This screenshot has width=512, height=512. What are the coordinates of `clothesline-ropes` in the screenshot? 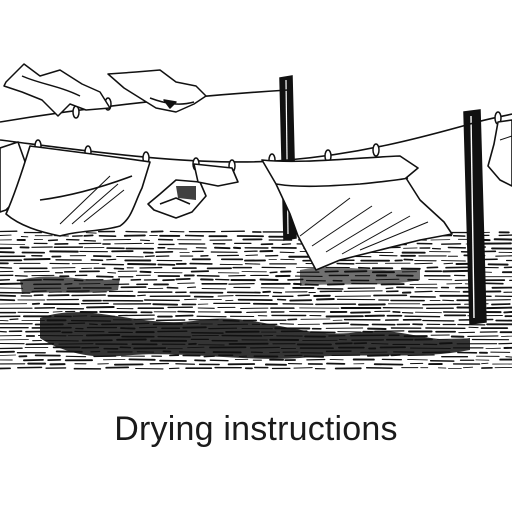 It's located at (256, 126).